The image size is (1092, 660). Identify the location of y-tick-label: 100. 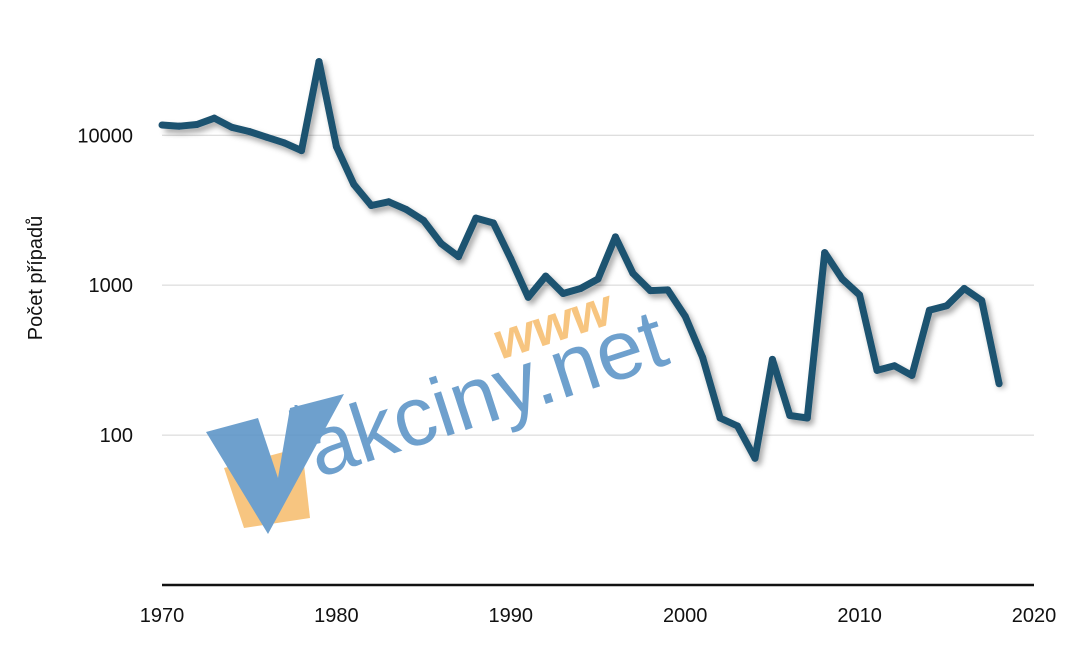
(116, 436).